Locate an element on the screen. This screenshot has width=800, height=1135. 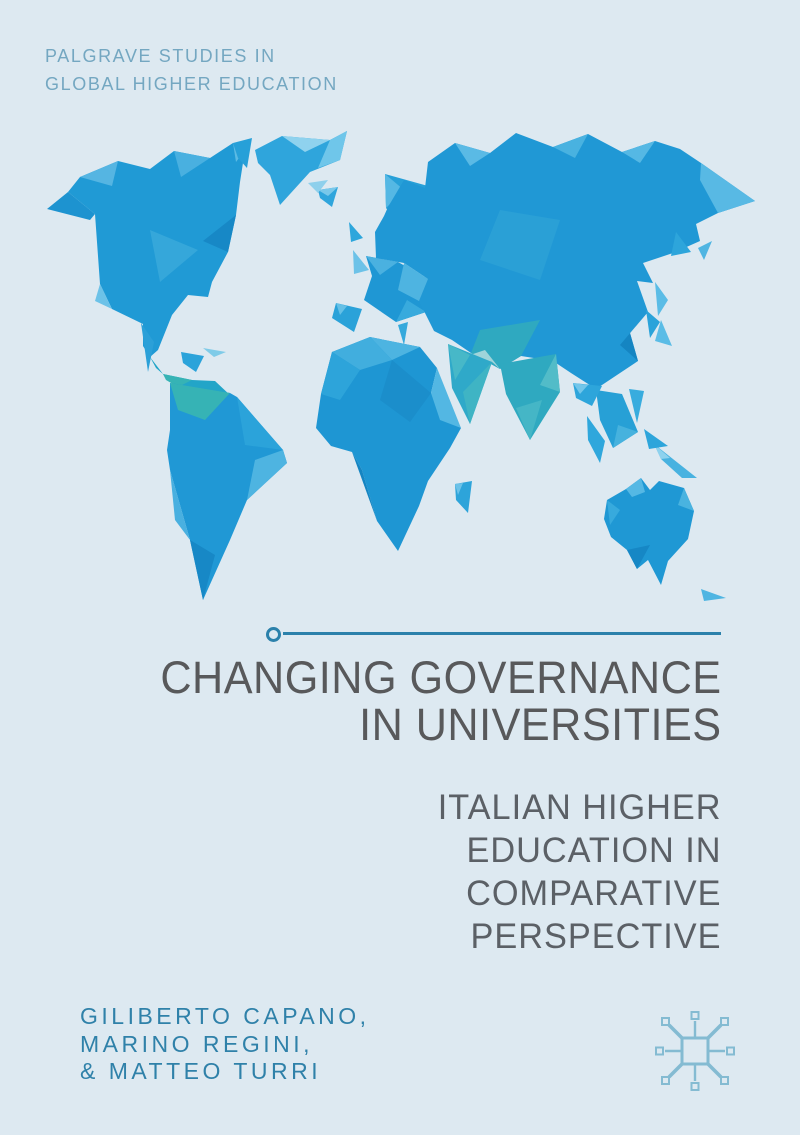
author-line1: GILIBERTO CAPANO, is located at coordinates (225, 1016).